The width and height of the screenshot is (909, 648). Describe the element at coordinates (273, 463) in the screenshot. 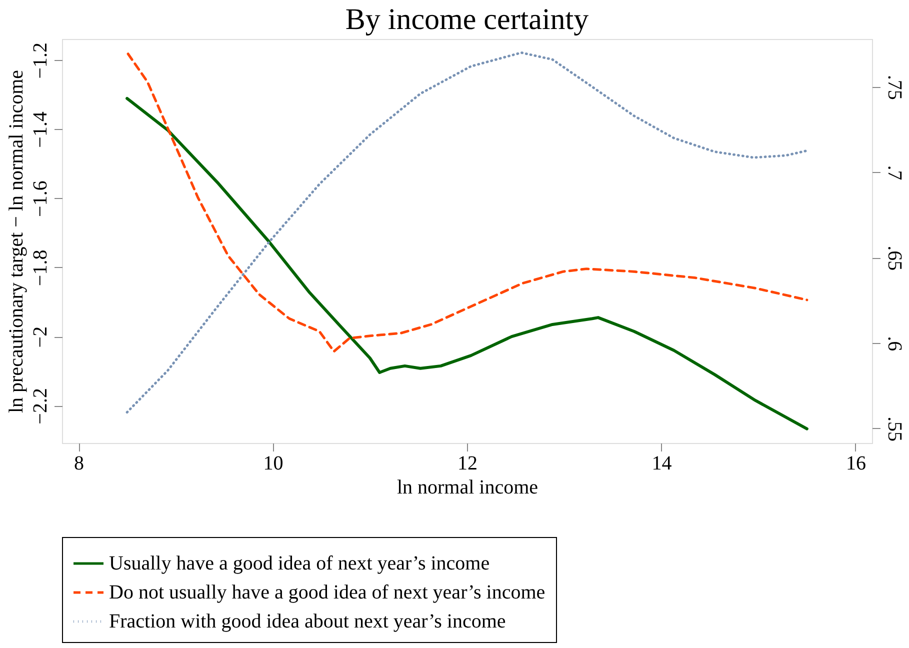

I see `x-tick-label: 10` at that location.